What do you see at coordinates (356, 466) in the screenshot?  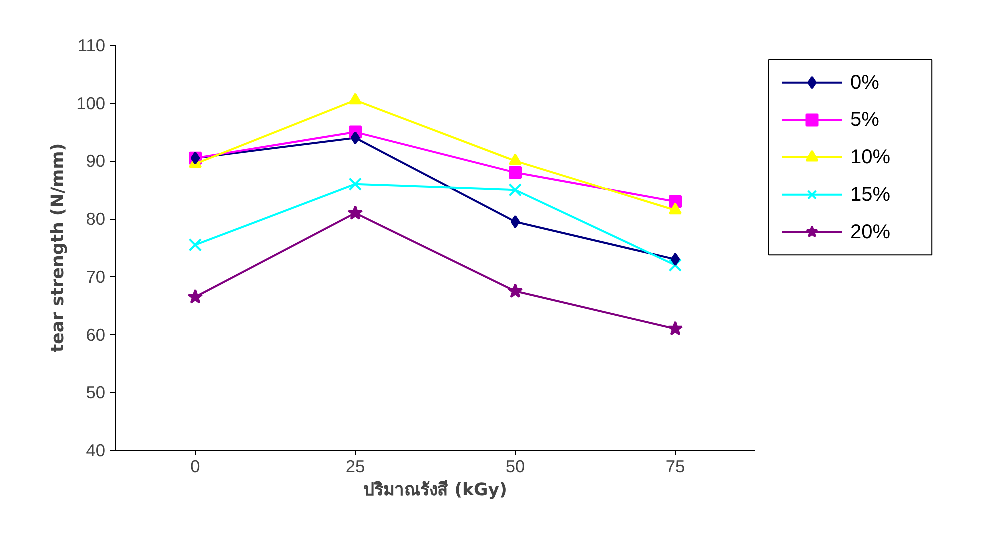 I see `x-tick-label: 25` at bounding box center [356, 466].